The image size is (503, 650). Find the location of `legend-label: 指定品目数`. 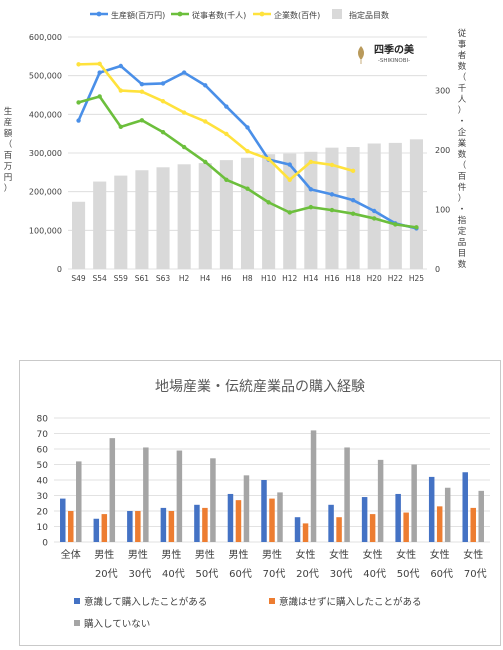

legend-label: 指定品目数 is located at coordinates (369, 15).